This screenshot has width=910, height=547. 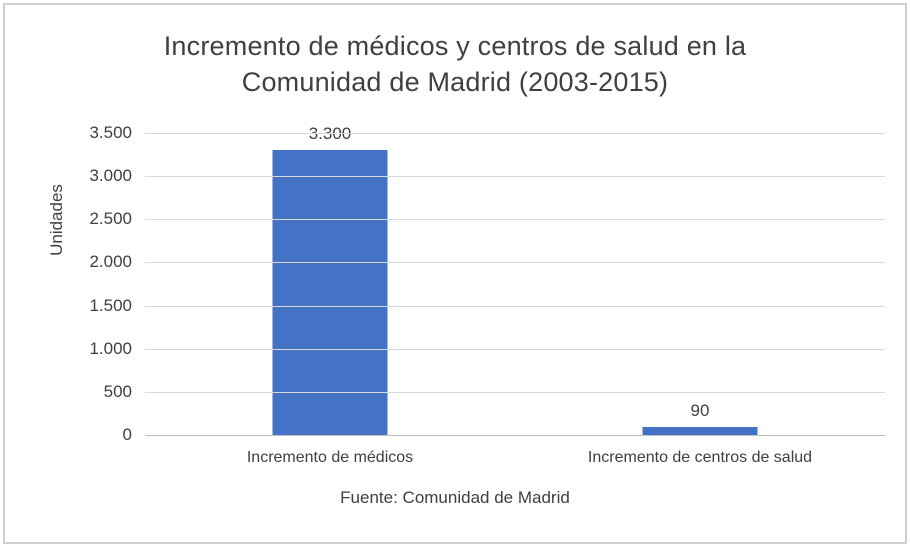 I want to click on y-tick-label: 3.500, so click(x=110, y=132).